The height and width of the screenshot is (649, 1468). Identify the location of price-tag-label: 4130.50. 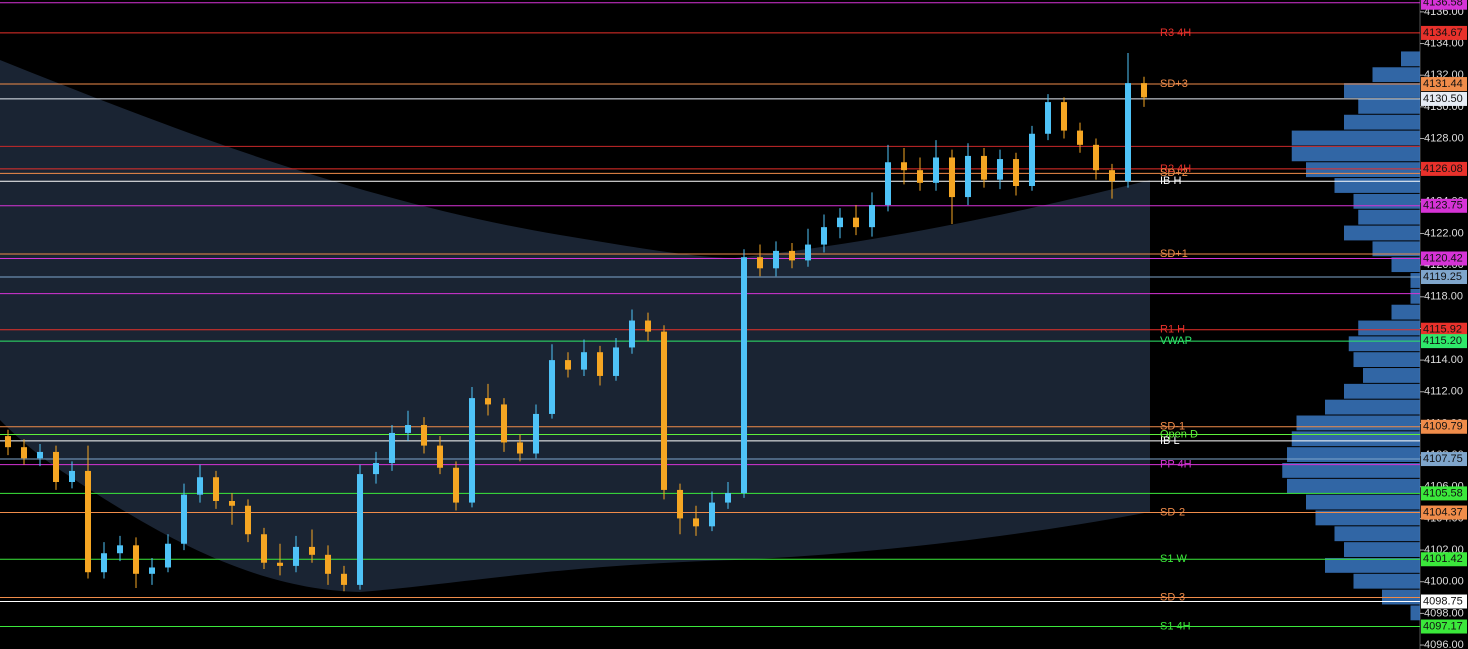
(1443, 99).